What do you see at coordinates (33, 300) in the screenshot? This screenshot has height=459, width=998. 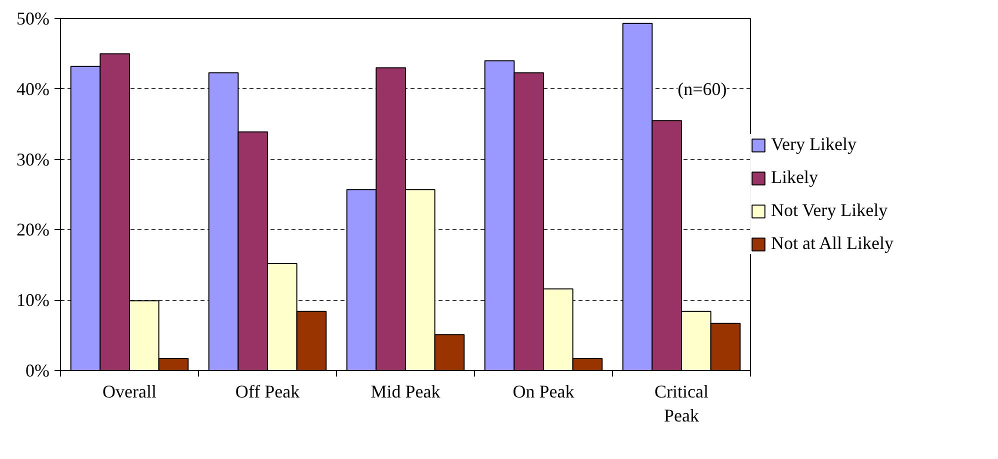 I see `y-tick-label: 10%` at bounding box center [33, 300].